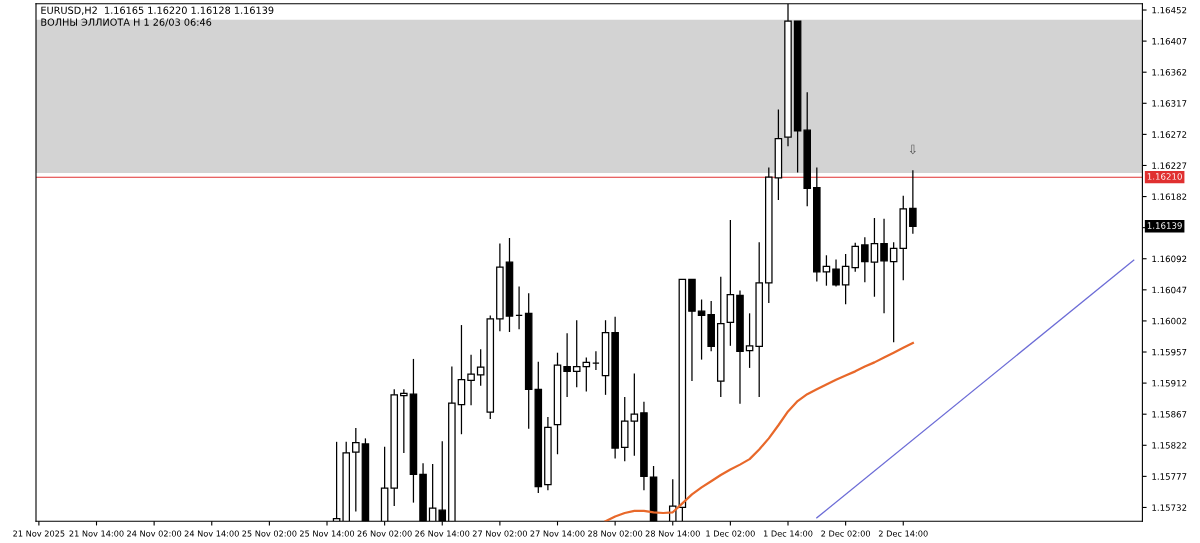 The width and height of the screenshot is (1200, 543). What do you see at coordinates (1169, 134) in the screenshot?
I see `y-tick-label: 1.16272` at bounding box center [1169, 134].